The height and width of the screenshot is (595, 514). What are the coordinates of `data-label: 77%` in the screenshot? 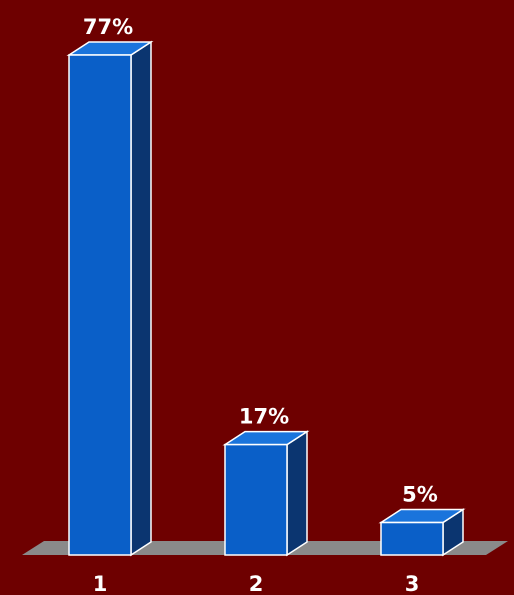 It's located at (108, 27).